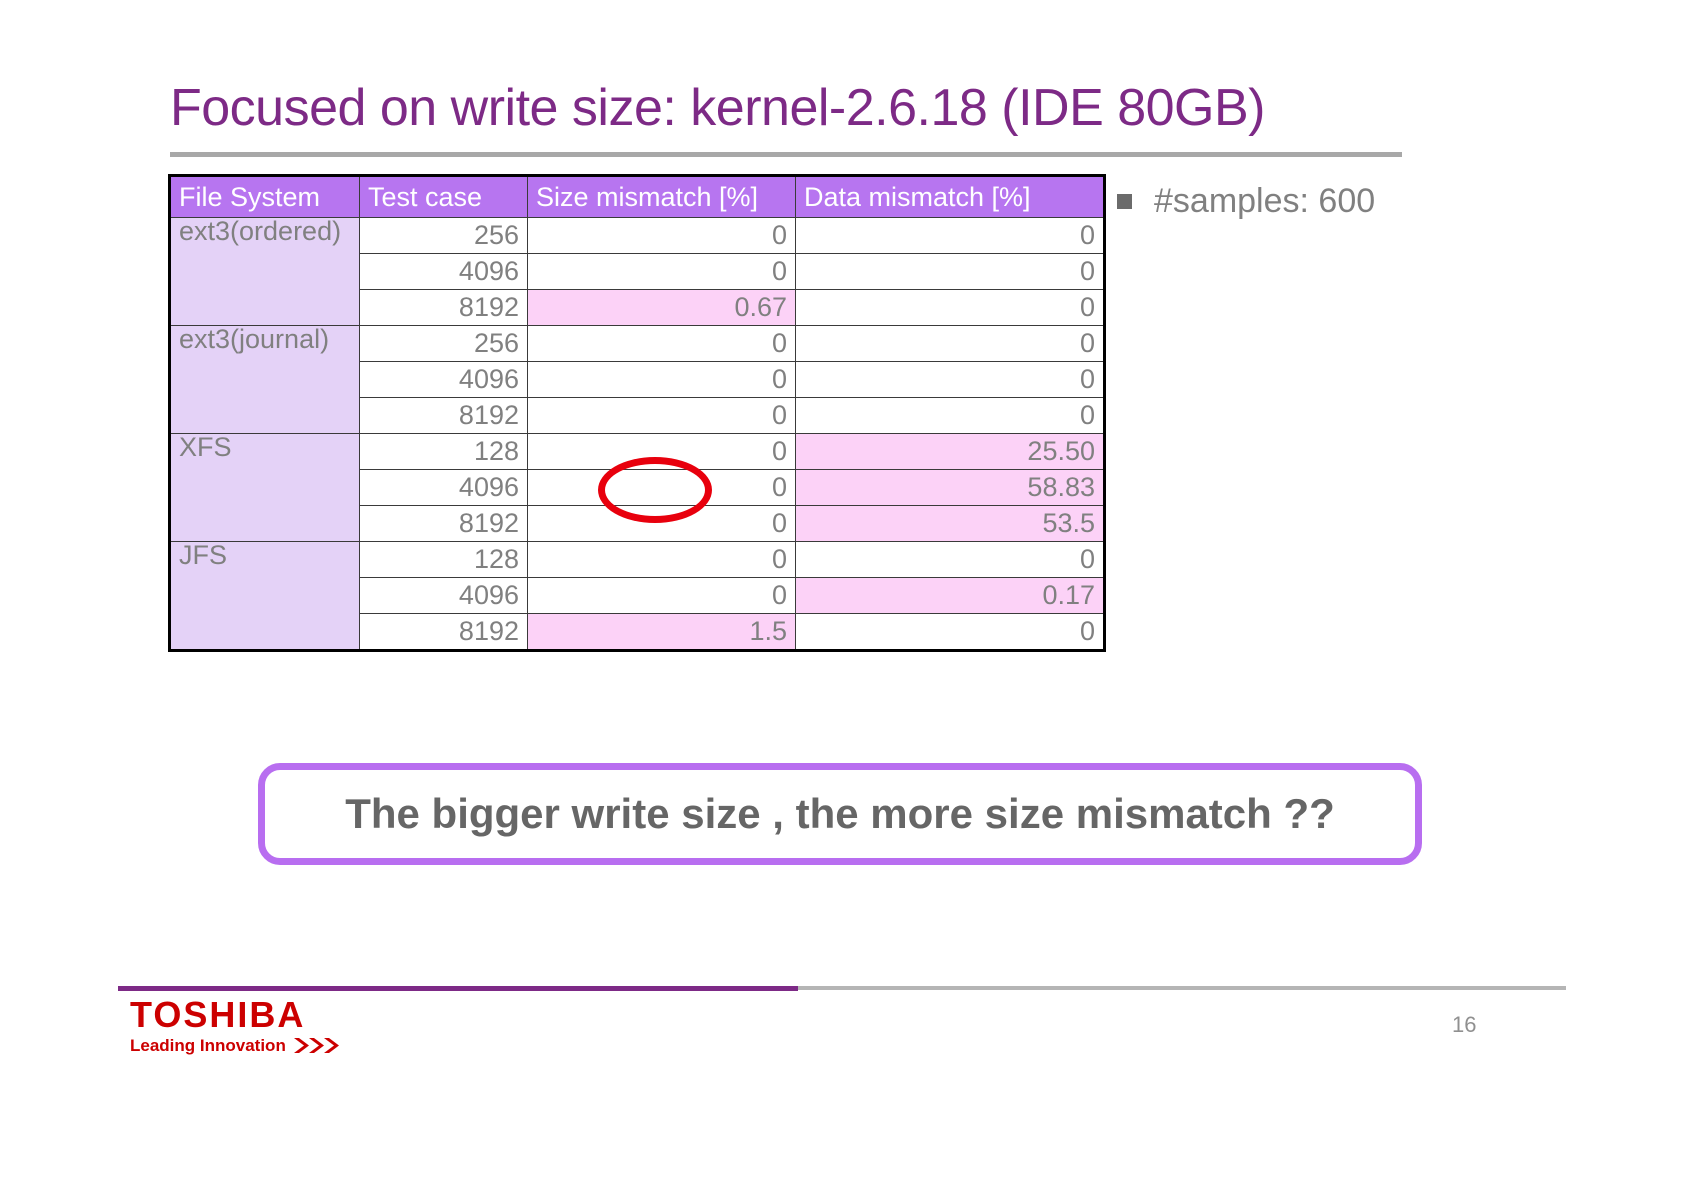 The height and width of the screenshot is (1190, 1684). I want to click on square-bullet-icon, so click(1124, 201).